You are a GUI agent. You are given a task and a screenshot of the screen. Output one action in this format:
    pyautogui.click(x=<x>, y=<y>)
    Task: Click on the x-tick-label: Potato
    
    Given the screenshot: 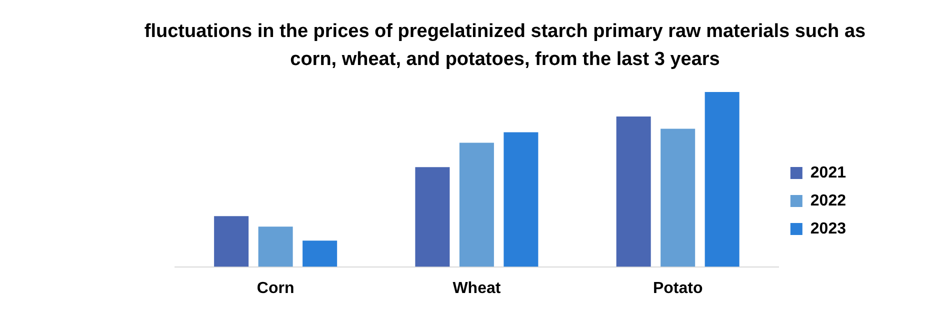 What is the action you would take?
    pyautogui.click(x=677, y=288)
    